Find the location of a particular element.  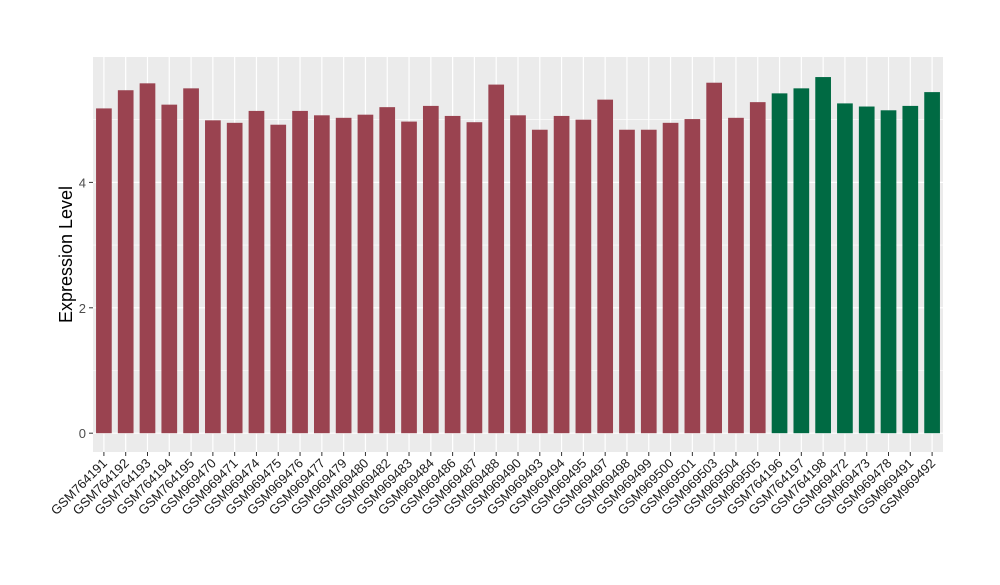

bar-GSM969501 is located at coordinates (692, 276).